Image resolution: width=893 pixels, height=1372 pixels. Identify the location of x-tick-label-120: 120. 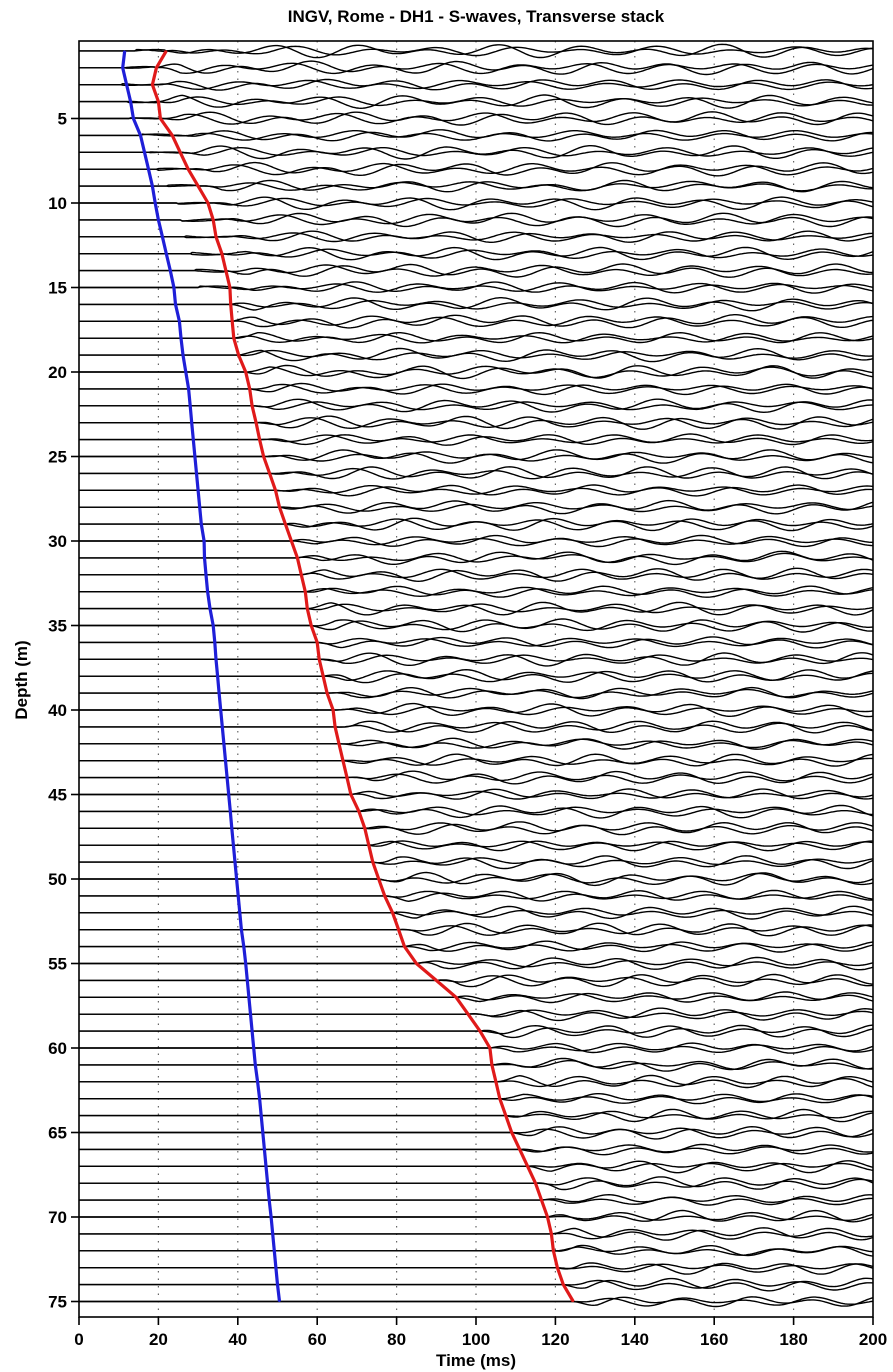
(555, 1339).